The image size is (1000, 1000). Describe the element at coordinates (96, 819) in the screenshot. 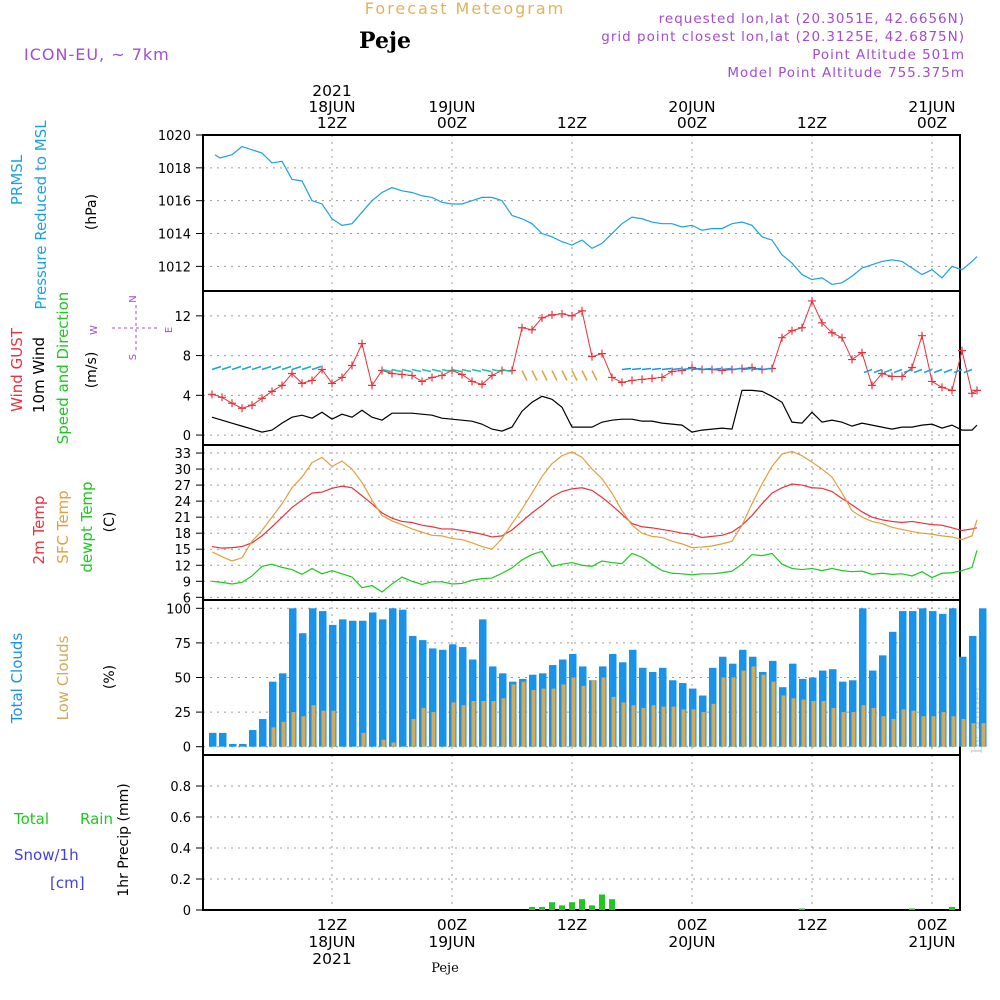

I see `label-rain: Rain` at that location.